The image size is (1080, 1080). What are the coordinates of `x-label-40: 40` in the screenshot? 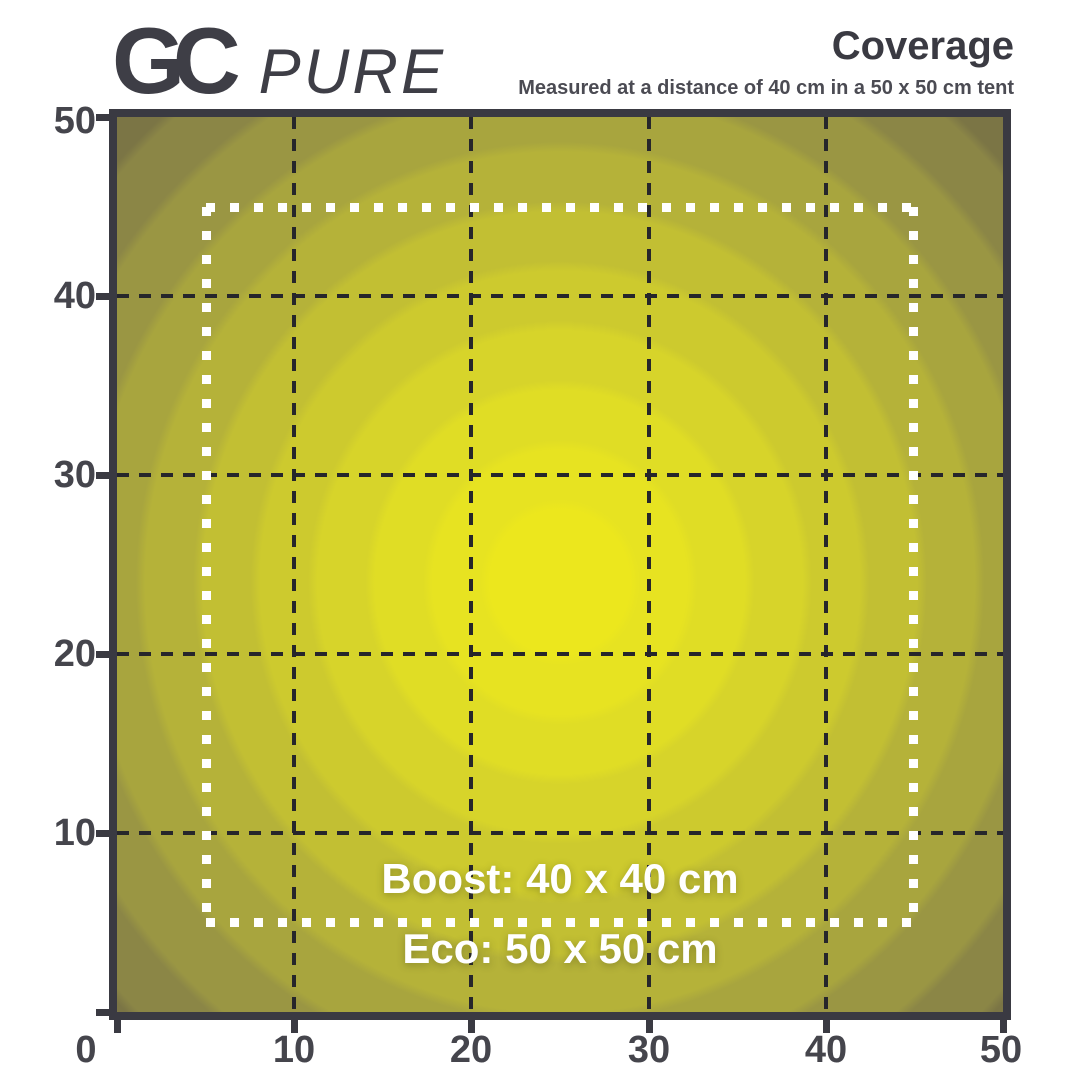 It's located at (826, 1050).